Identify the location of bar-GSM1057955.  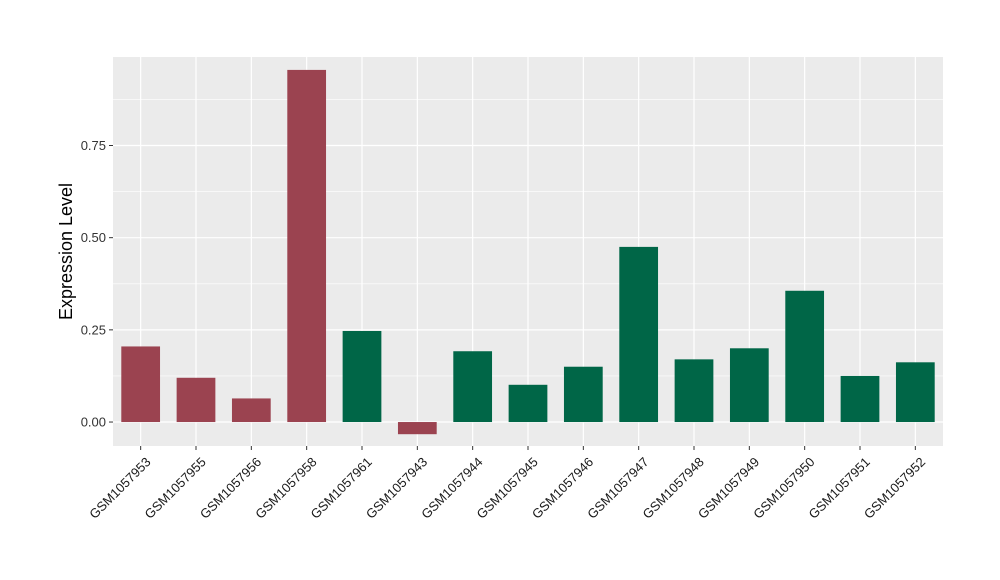
(196, 400).